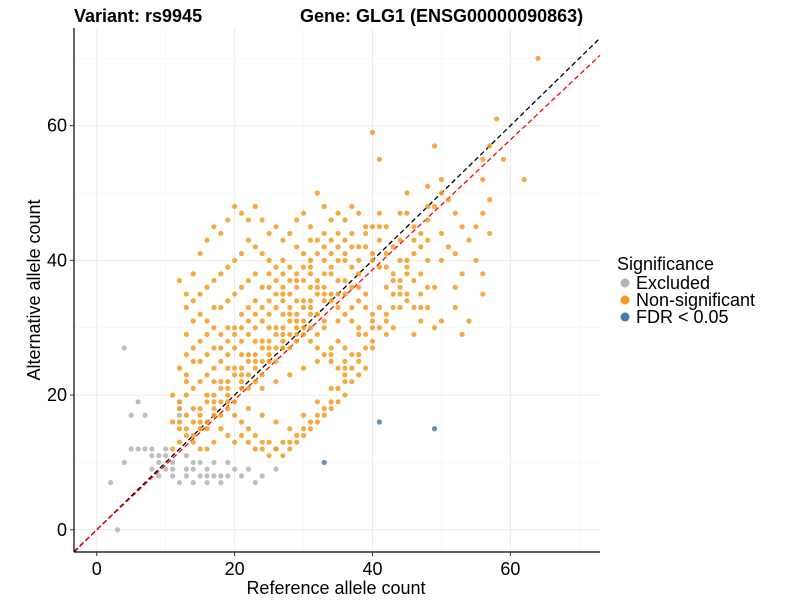 The width and height of the screenshot is (800, 600). What do you see at coordinates (62, 530) in the screenshot?
I see `y-tick-label: 0` at bounding box center [62, 530].